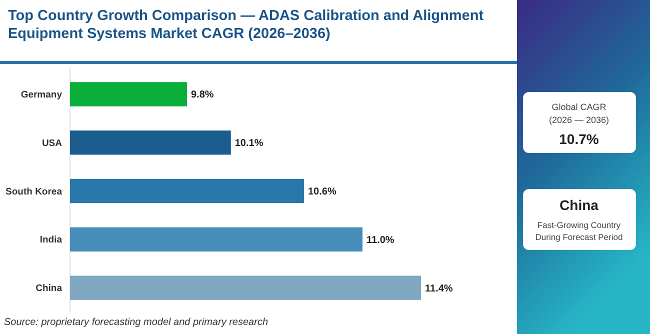 The width and height of the screenshot is (650, 334). What do you see at coordinates (52, 143) in the screenshot?
I see `y-tick-label: USA` at bounding box center [52, 143].